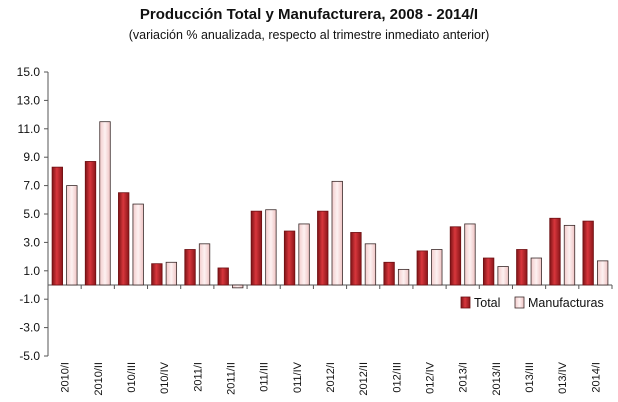  What do you see at coordinates (298, 377) in the screenshot?
I see `x-tick-label: 011/IV` at bounding box center [298, 377].